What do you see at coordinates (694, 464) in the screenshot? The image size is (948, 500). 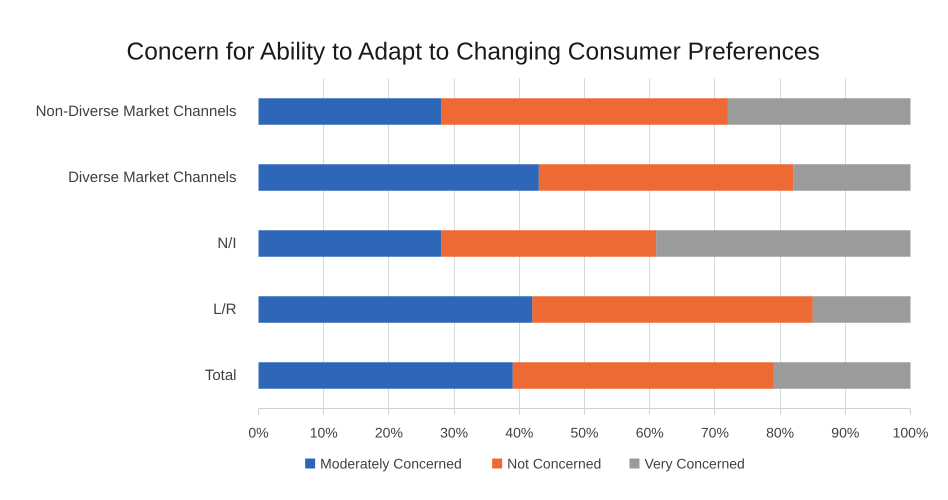 I see `legend-label: Very Concerned` at bounding box center [694, 464].